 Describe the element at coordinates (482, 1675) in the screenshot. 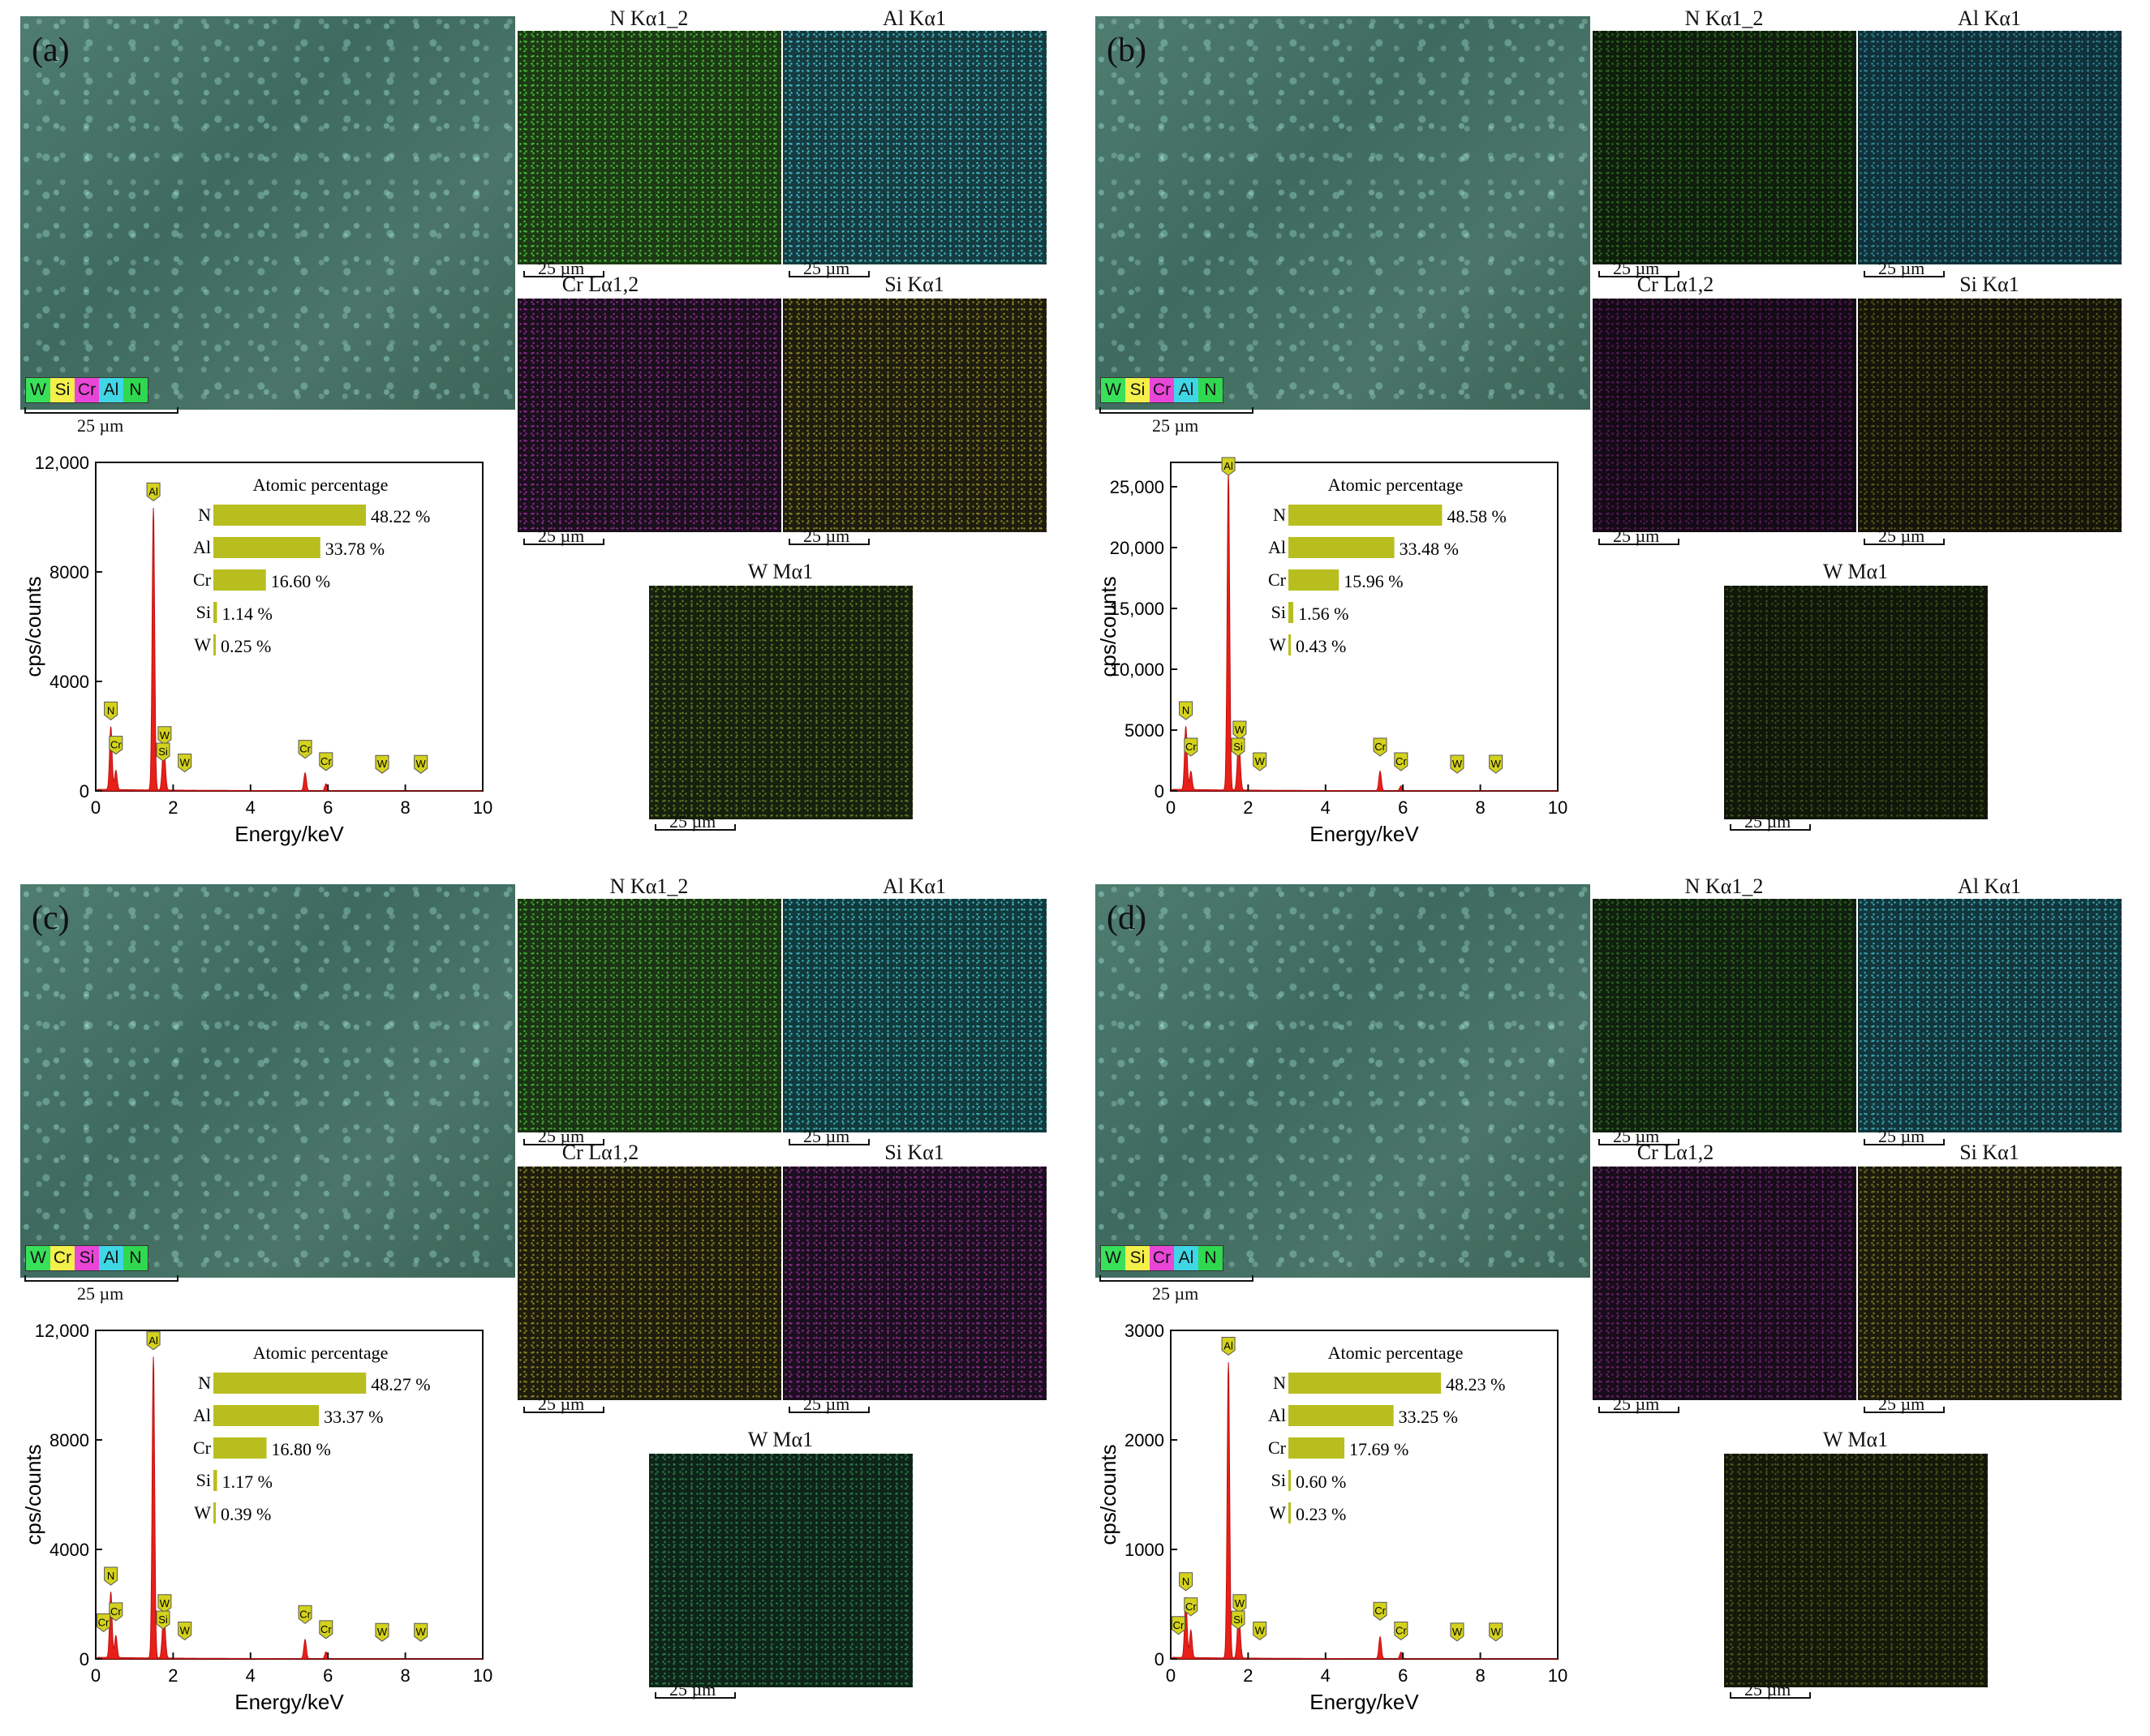

I see `x-tick-label: 10` at that location.